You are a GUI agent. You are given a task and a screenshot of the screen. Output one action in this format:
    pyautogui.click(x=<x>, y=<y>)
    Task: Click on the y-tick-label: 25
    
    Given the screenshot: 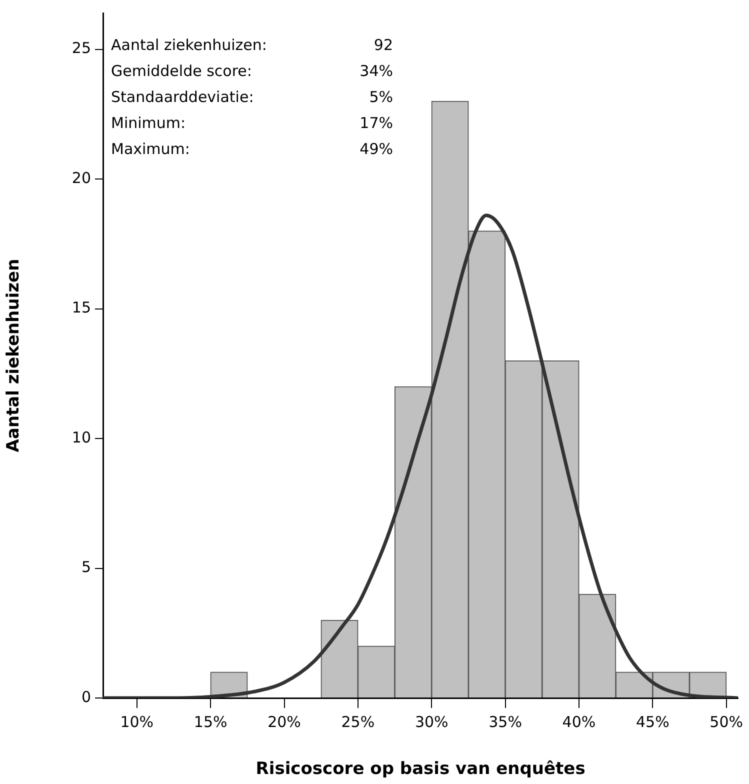 What is the action you would take?
    pyautogui.click(x=81, y=48)
    